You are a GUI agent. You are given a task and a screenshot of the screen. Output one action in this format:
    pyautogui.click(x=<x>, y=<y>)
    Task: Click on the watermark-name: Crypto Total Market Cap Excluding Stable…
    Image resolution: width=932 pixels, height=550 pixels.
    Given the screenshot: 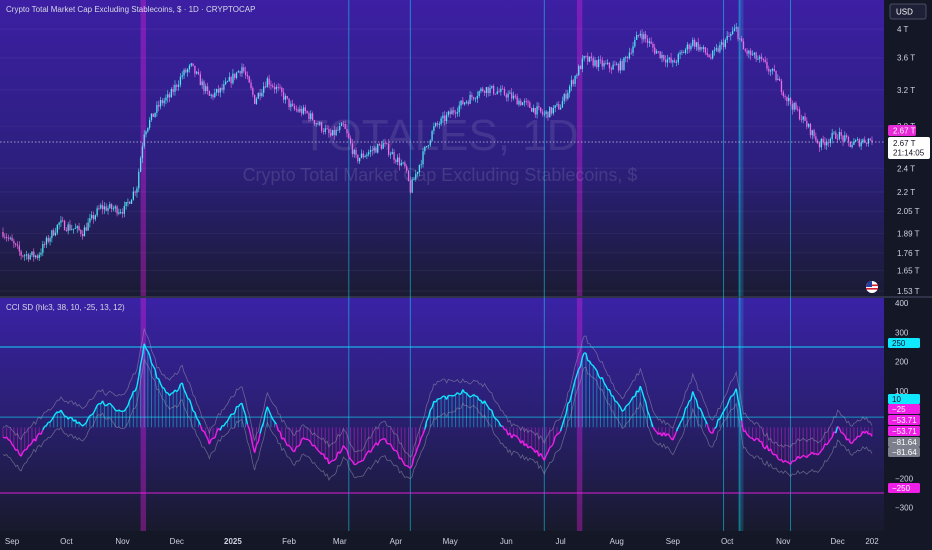 What is the action you would take?
    pyautogui.click(x=440, y=175)
    